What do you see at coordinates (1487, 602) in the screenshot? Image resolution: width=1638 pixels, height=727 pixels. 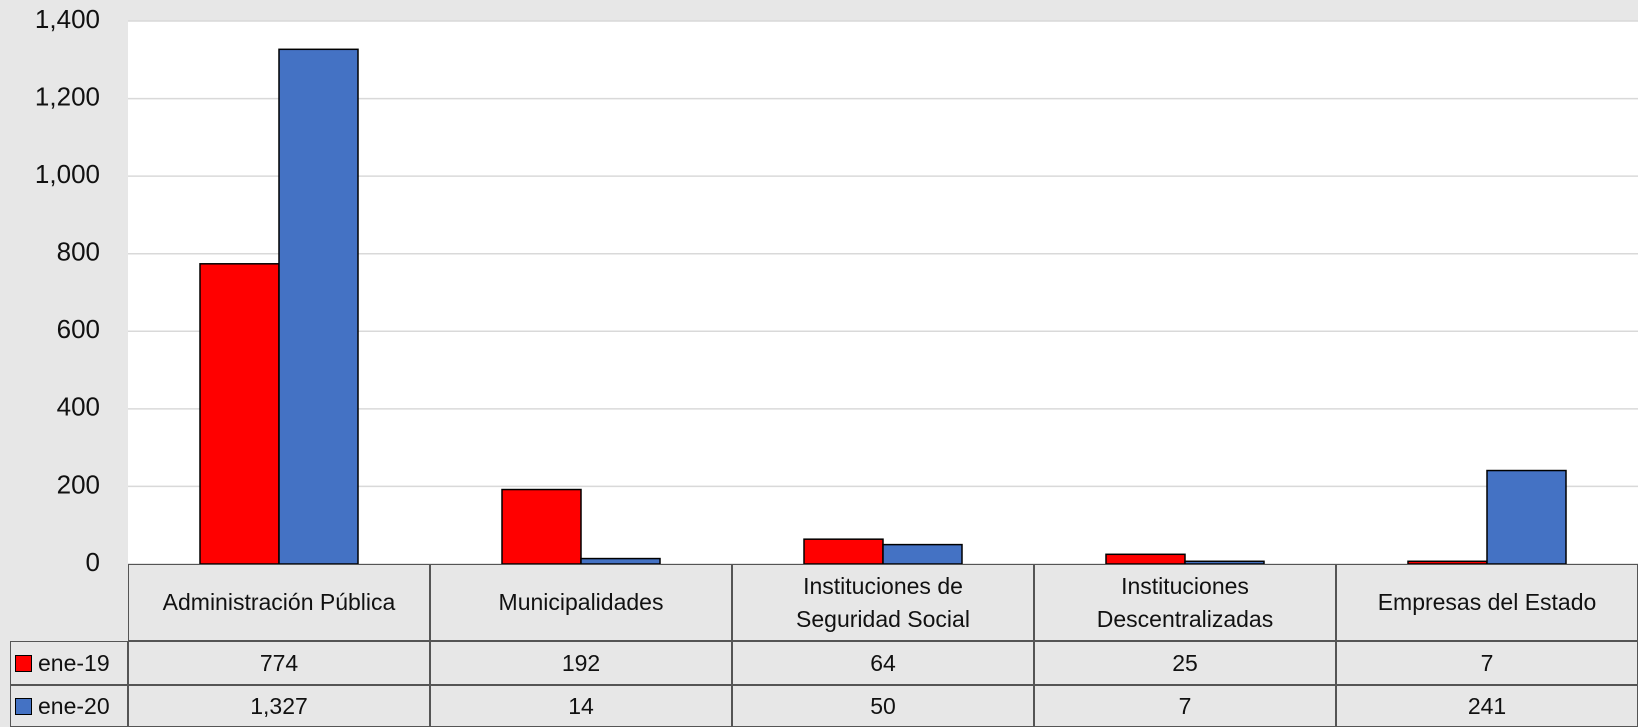 I see `category-label: Empresas del Estado` at bounding box center [1487, 602].